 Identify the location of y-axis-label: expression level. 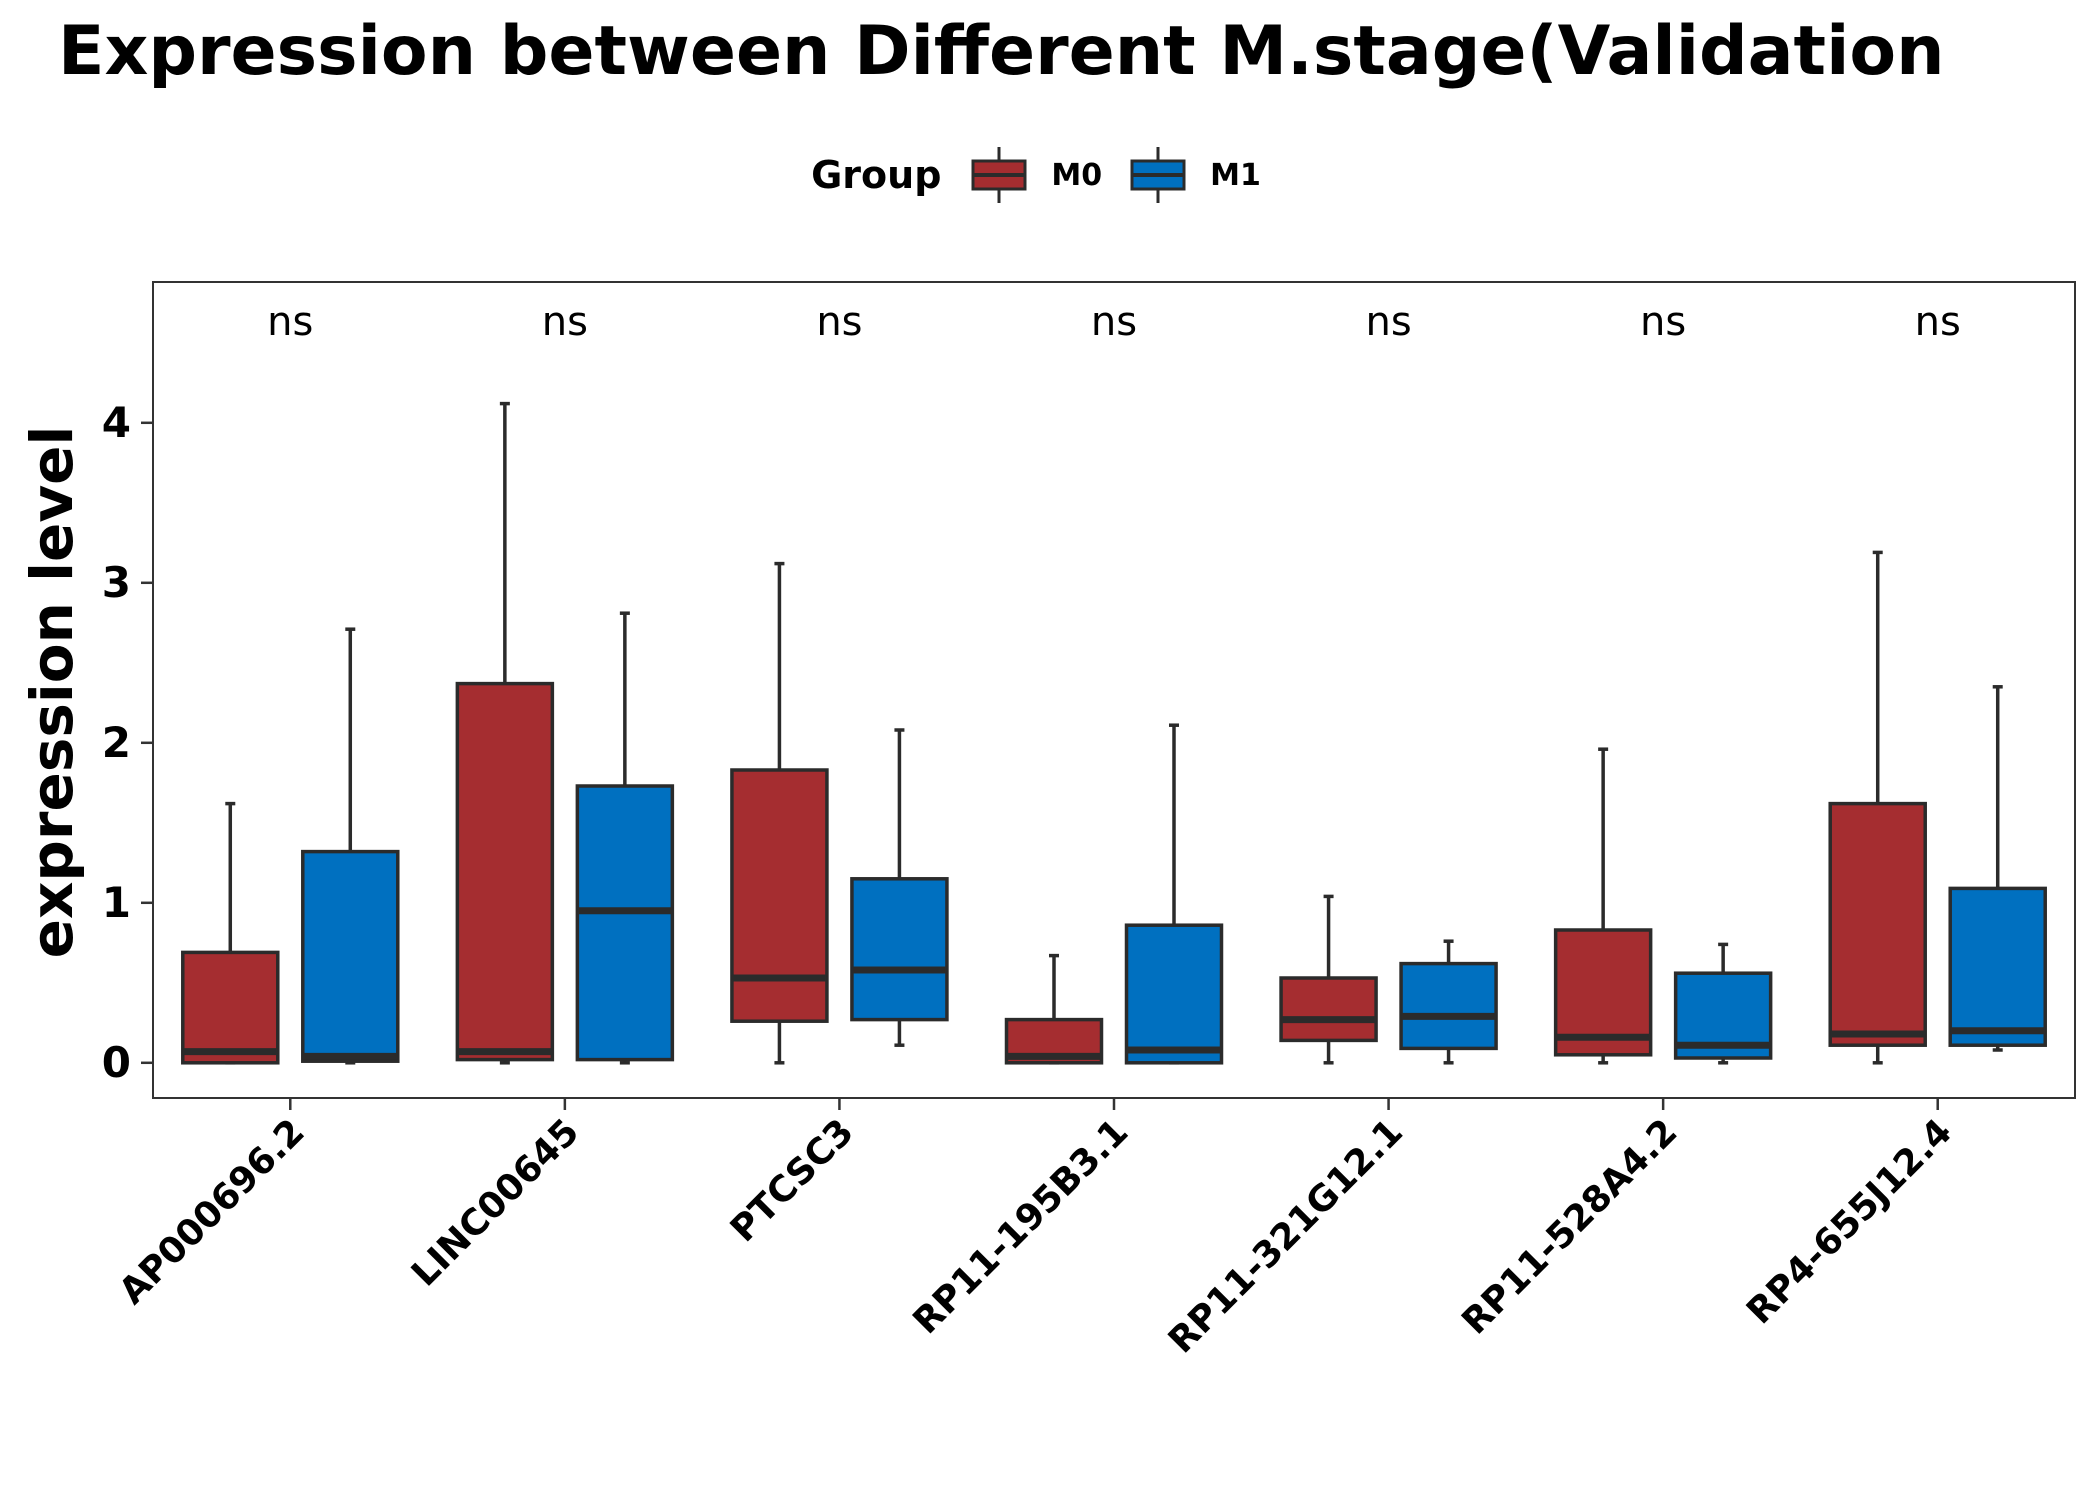
(52, 692).